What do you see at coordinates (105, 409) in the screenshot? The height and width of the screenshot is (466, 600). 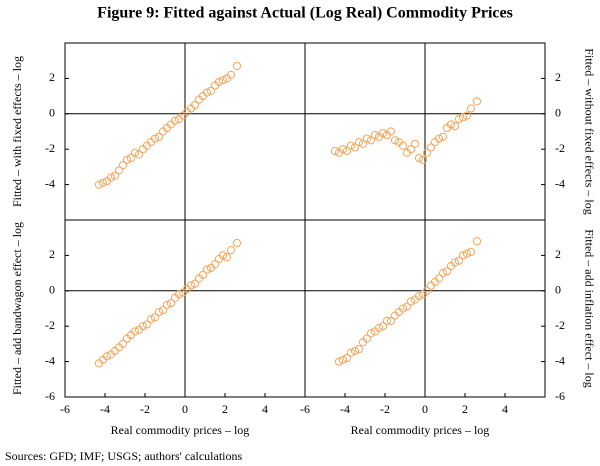 I see `x-tick-label: -4` at bounding box center [105, 409].